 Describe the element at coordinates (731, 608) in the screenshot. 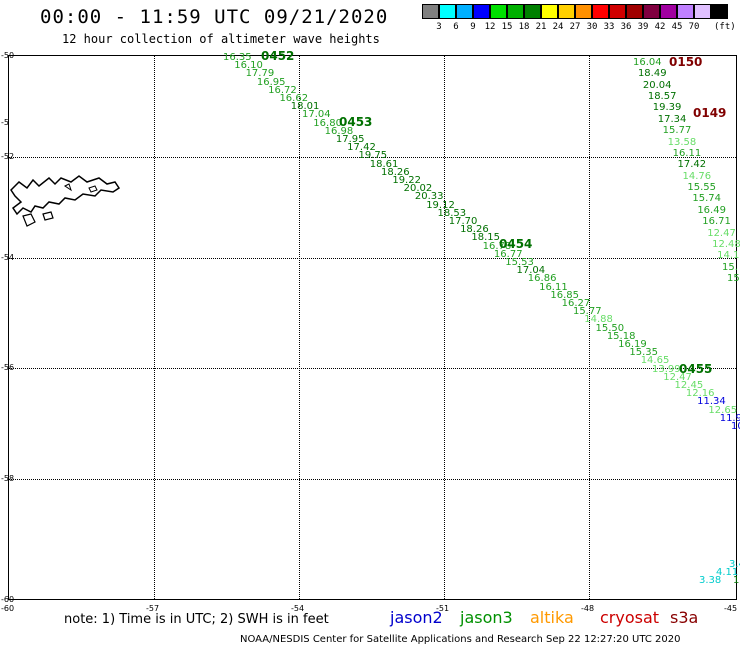

I see `longitude-tick-label: -45` at that location.